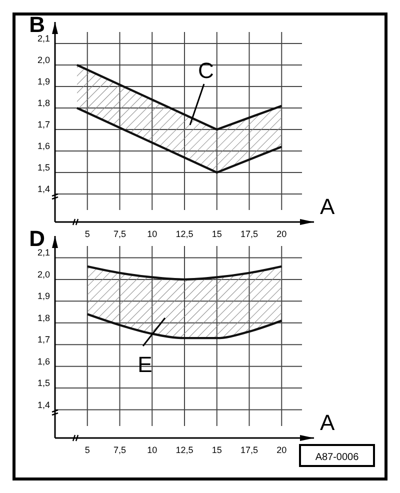 This screenshot has height=493, width=400. What do you see at coordinates (206, 70) in the screenshot?
I see `annotation: C` at bounding box center [206, 70].